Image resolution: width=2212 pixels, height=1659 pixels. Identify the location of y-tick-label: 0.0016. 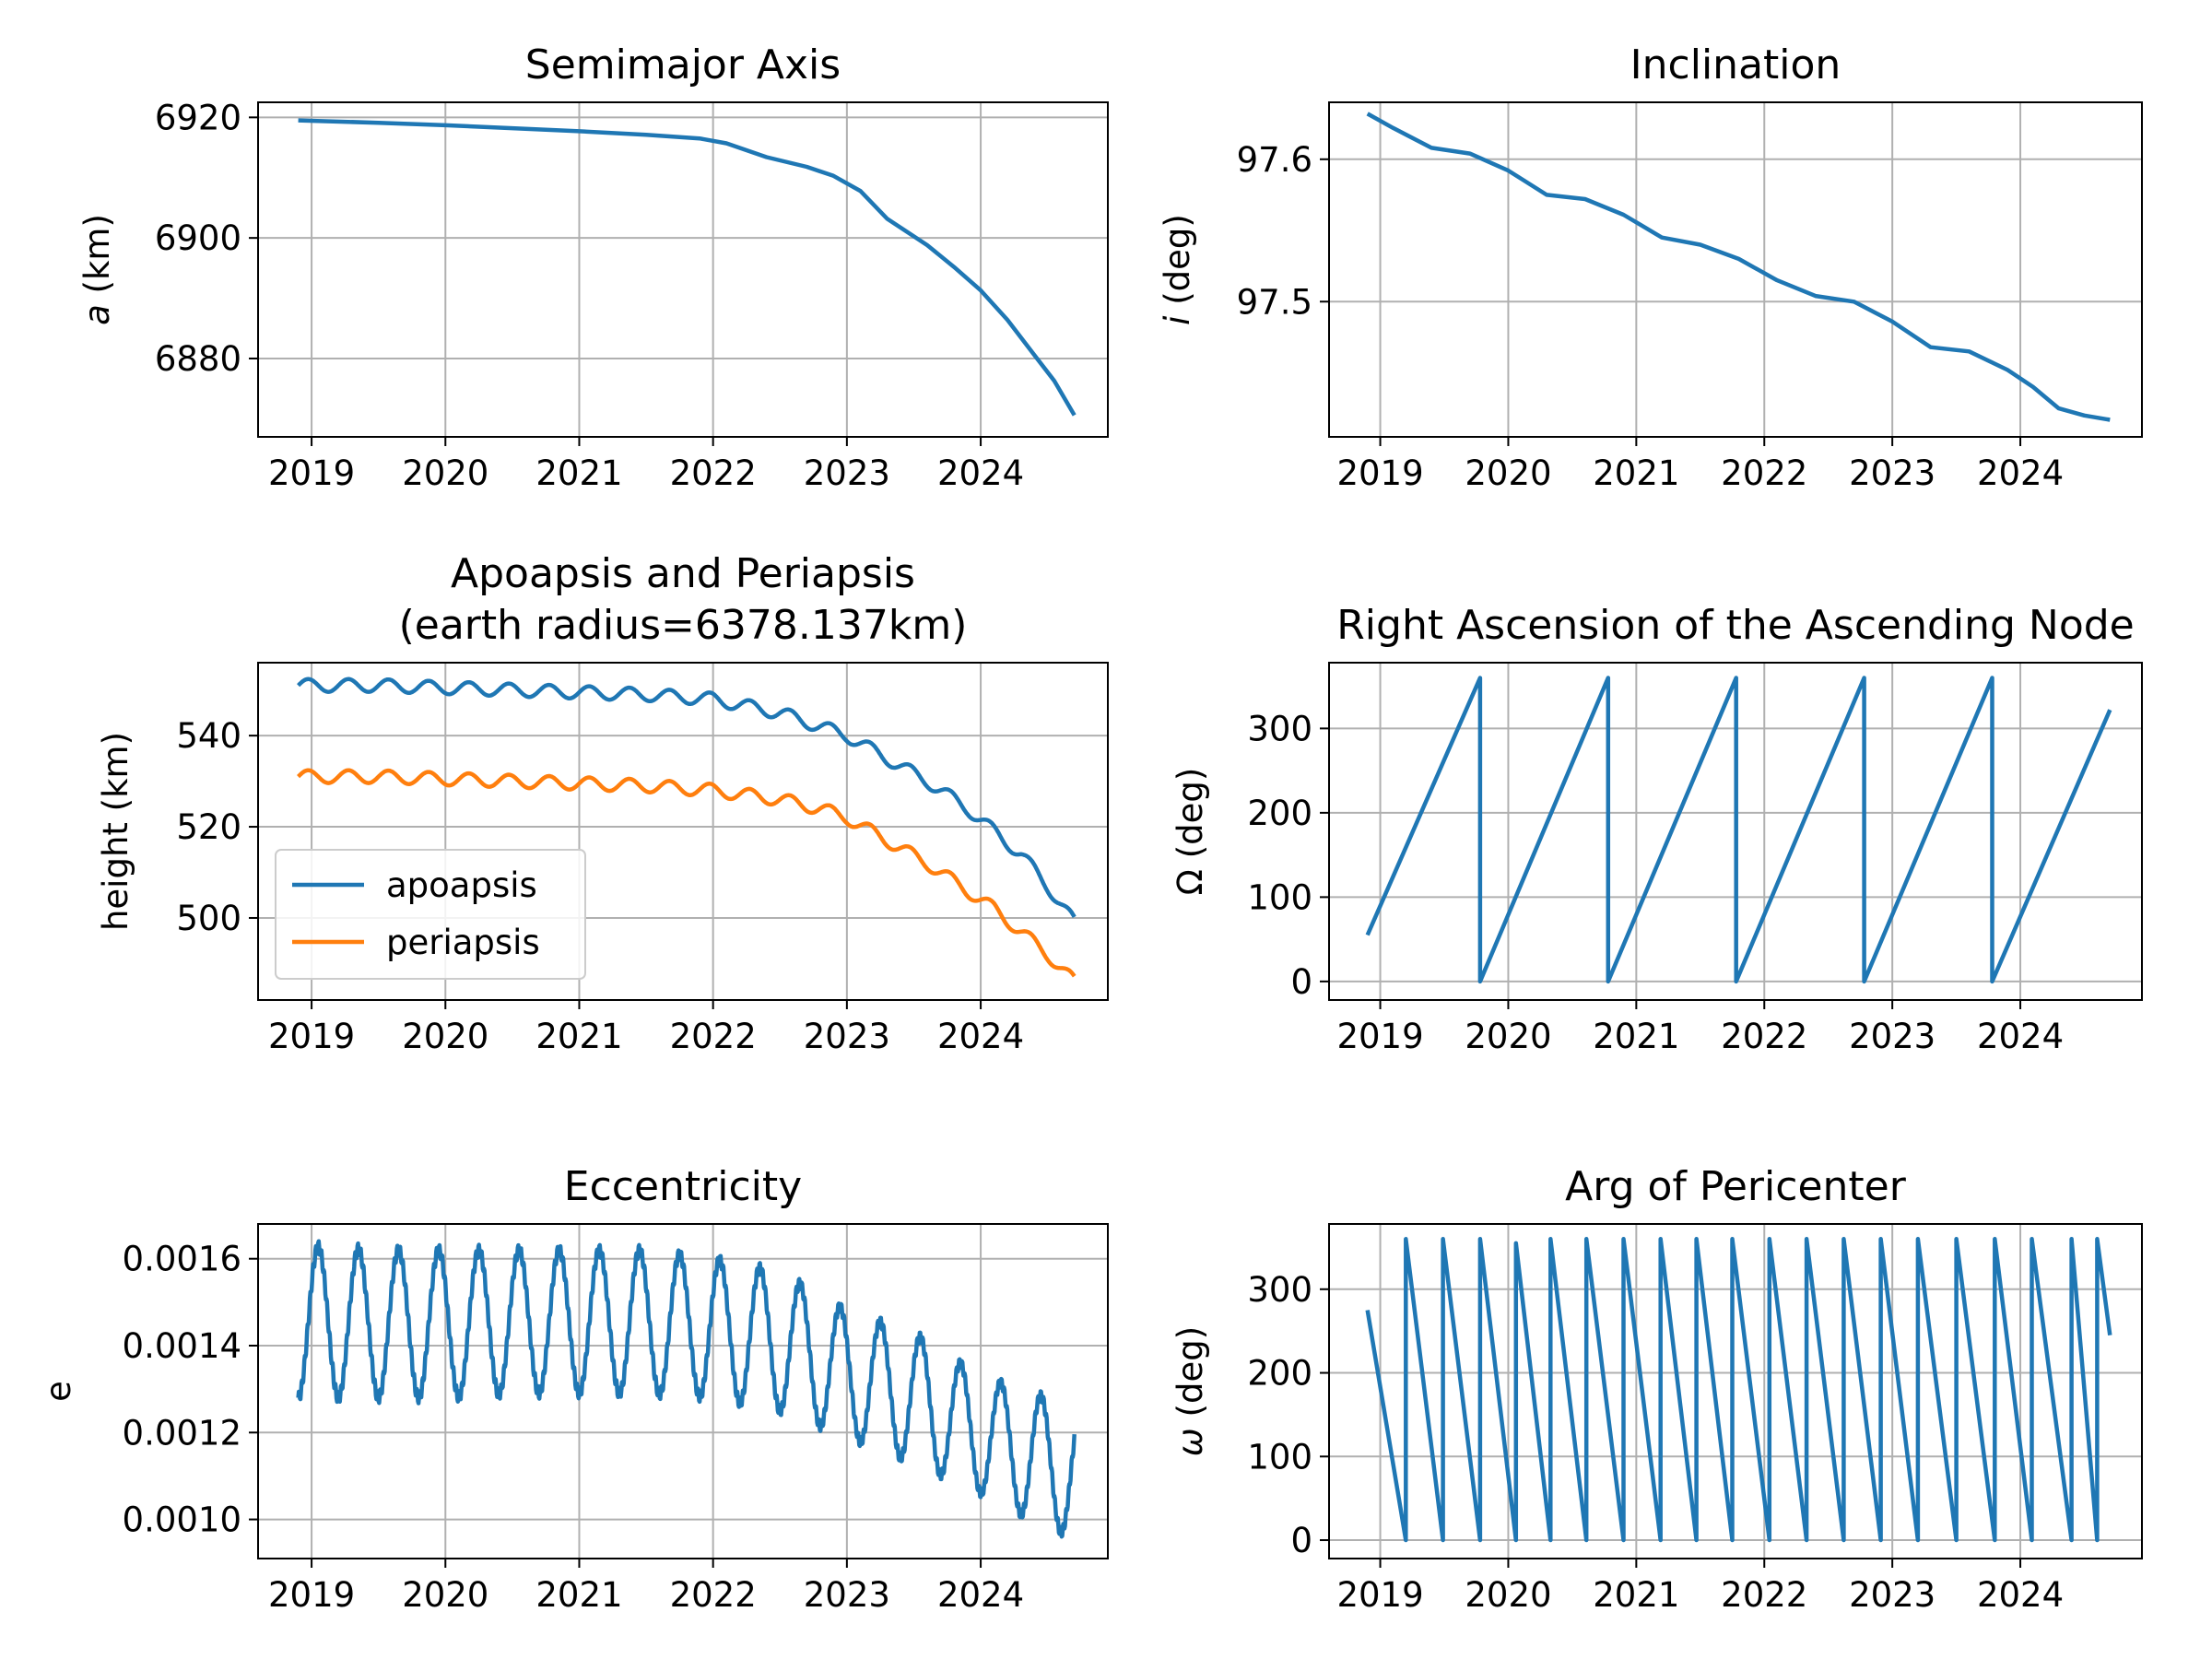
(182, 1259).